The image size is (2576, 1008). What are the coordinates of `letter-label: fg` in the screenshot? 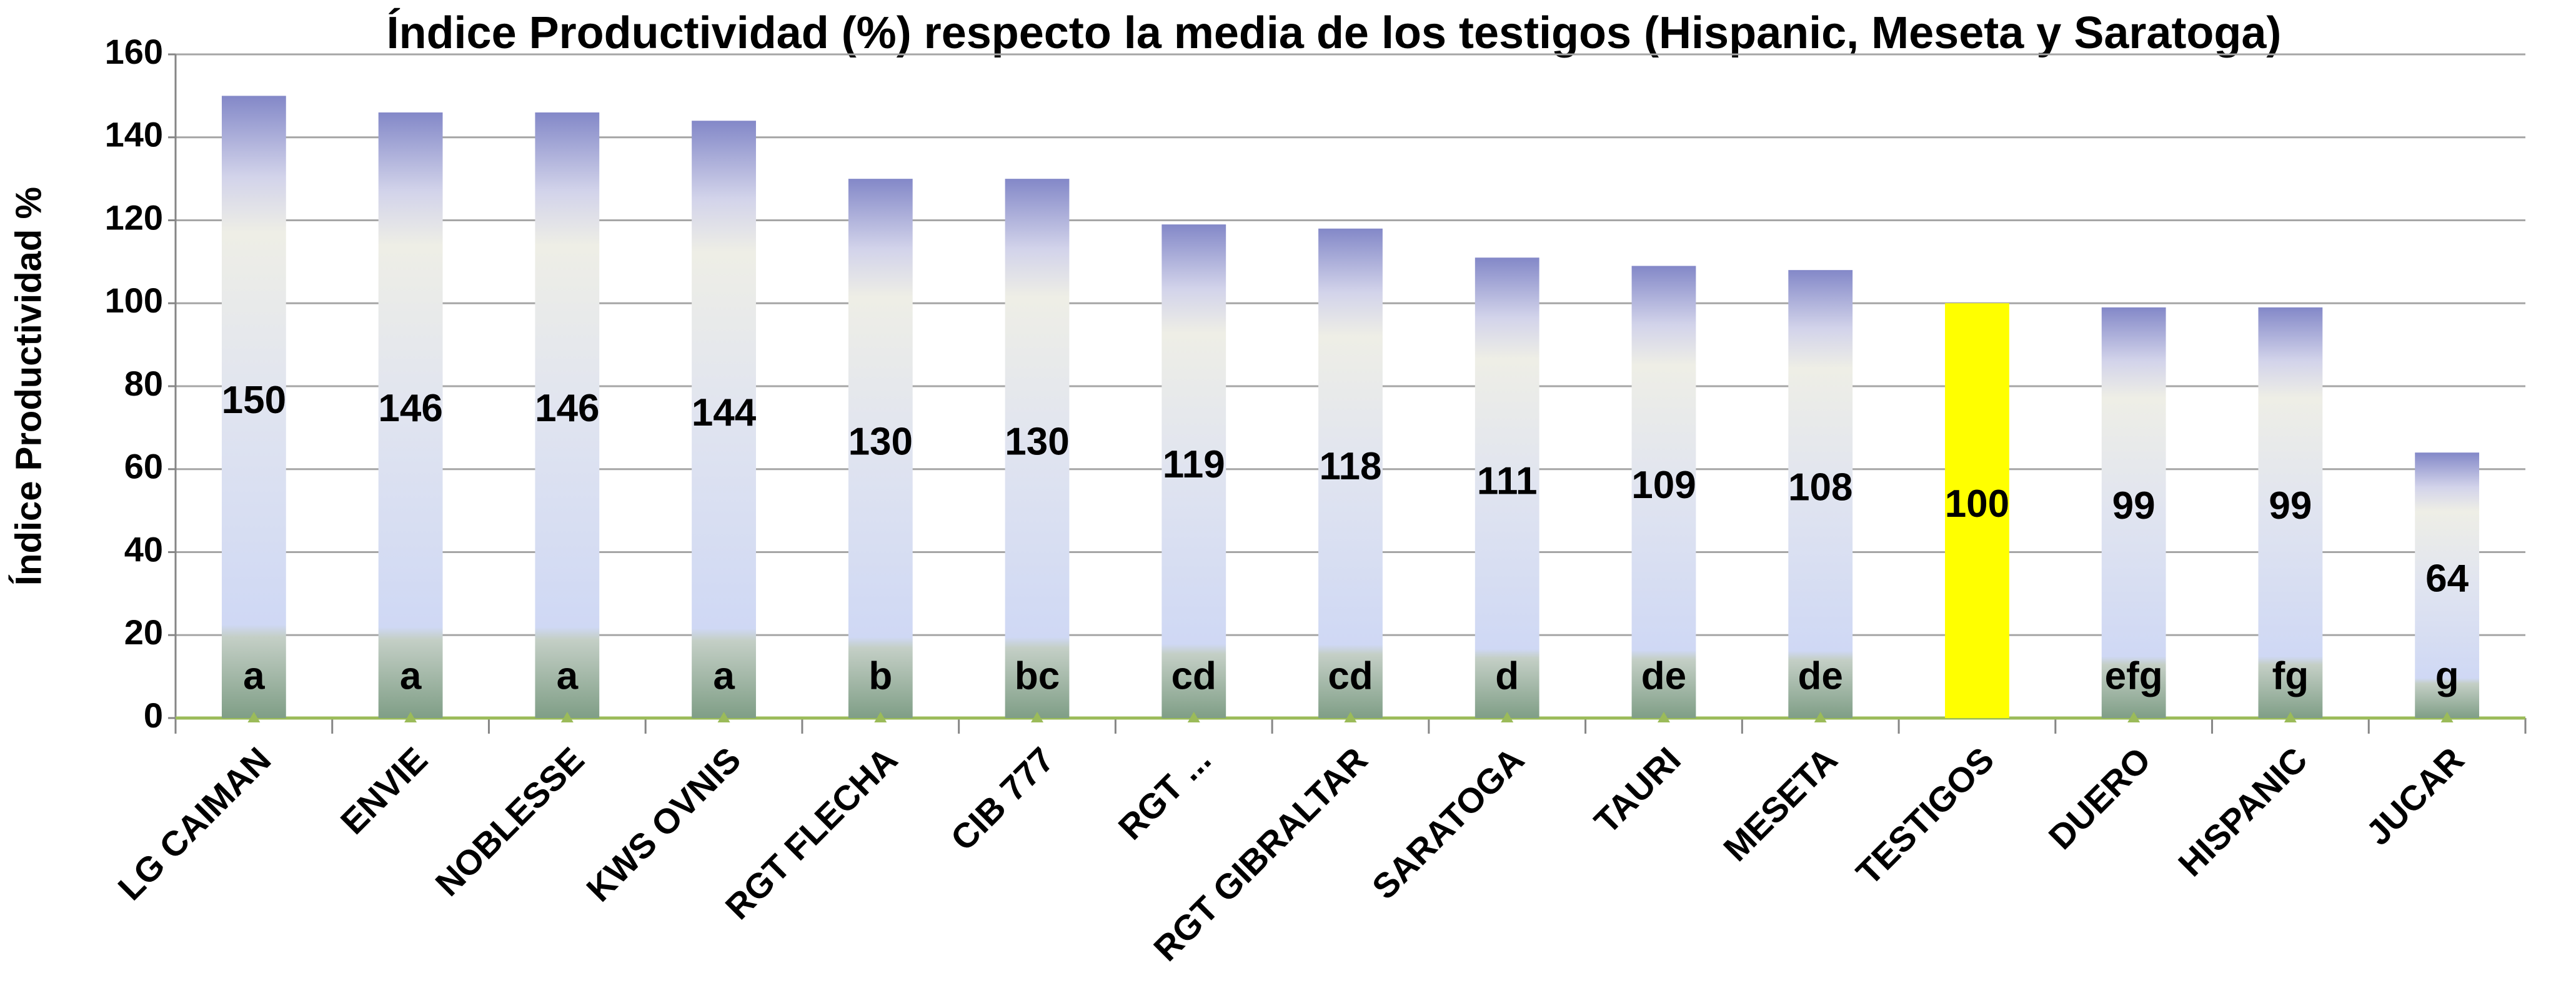 It's located at (2290, 675).